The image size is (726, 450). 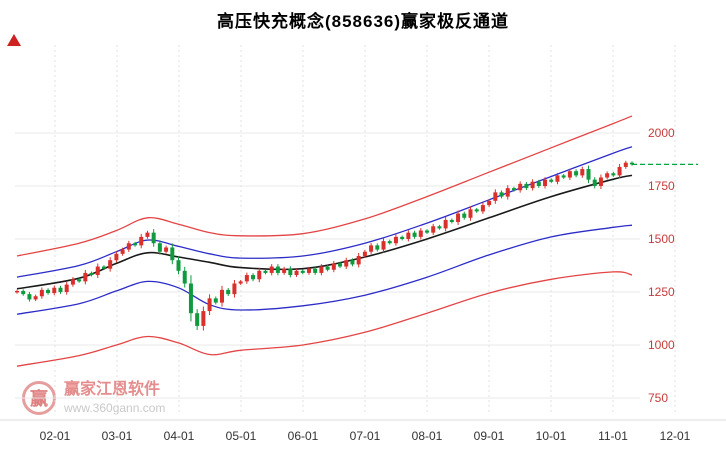 What do you see at coordinates (115, 408) in the screenshot?
I see `watermark-url: www.360gann.com` at bounding box center [115, 408].